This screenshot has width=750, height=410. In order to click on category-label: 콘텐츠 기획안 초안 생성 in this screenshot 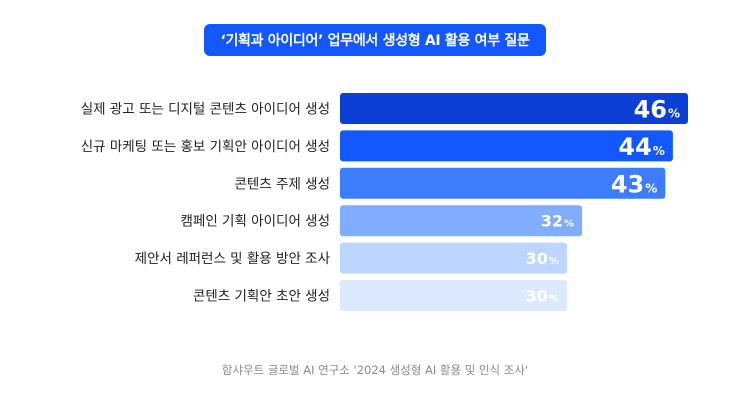, I will do `click(261, 297)`.